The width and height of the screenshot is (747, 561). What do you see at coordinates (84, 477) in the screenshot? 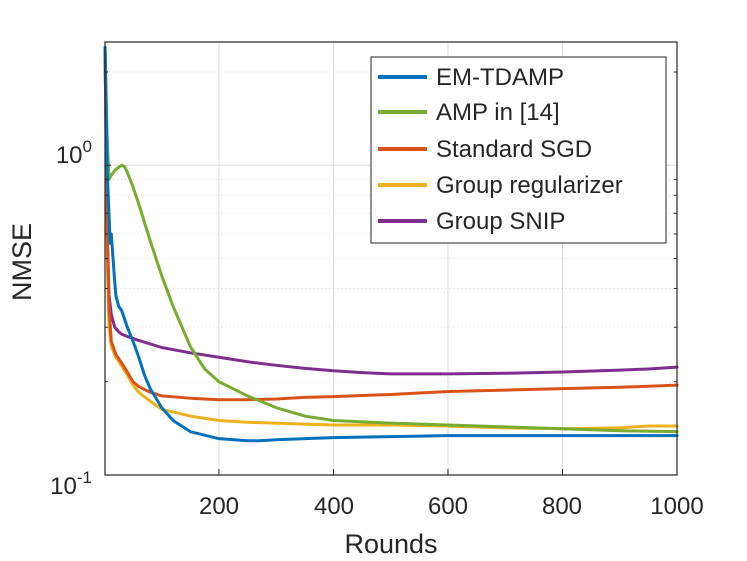
I see `y-tick-0.1-exponent: -1` at bounding box center [84, 477].